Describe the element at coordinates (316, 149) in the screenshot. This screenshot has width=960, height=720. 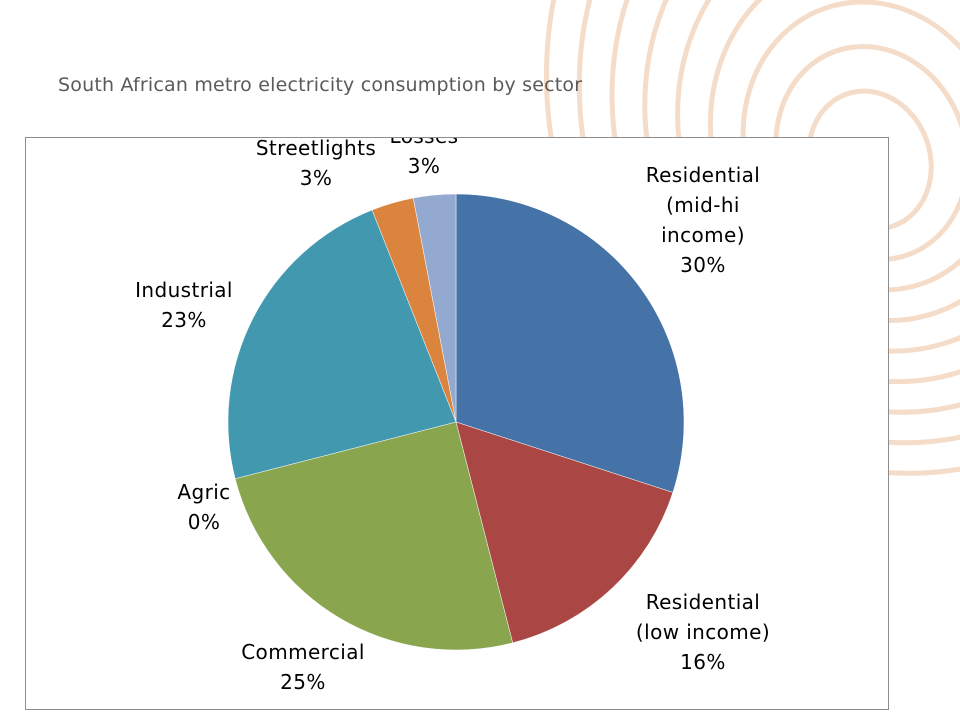
I see `slice-label-line: Streetlights` at that location.